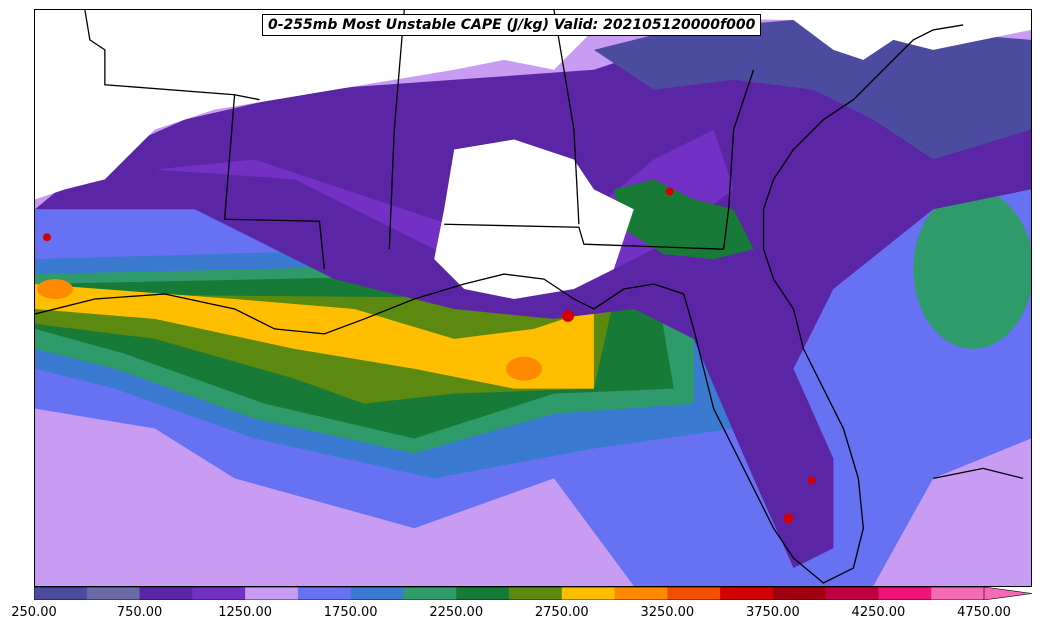 This screenshot has width=1042, height=633. I want to click on colorbar-tick-label: 4750.00, so click(984, 612).